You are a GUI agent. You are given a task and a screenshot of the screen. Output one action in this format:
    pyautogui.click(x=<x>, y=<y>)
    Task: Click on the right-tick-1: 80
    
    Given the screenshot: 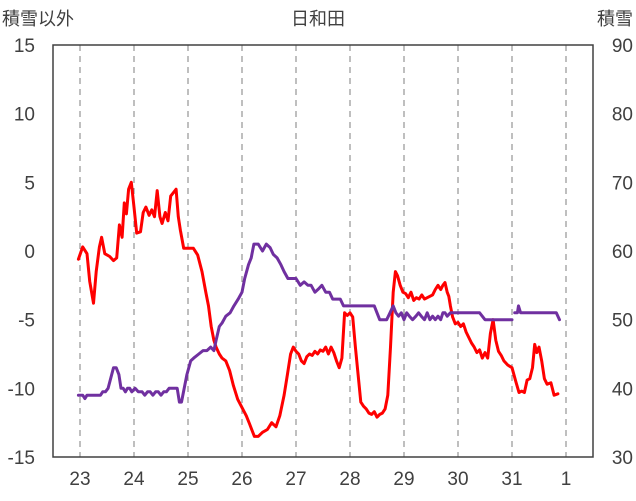 What is the action you would take?
    pyautogui.click(x=622, y=115)
    